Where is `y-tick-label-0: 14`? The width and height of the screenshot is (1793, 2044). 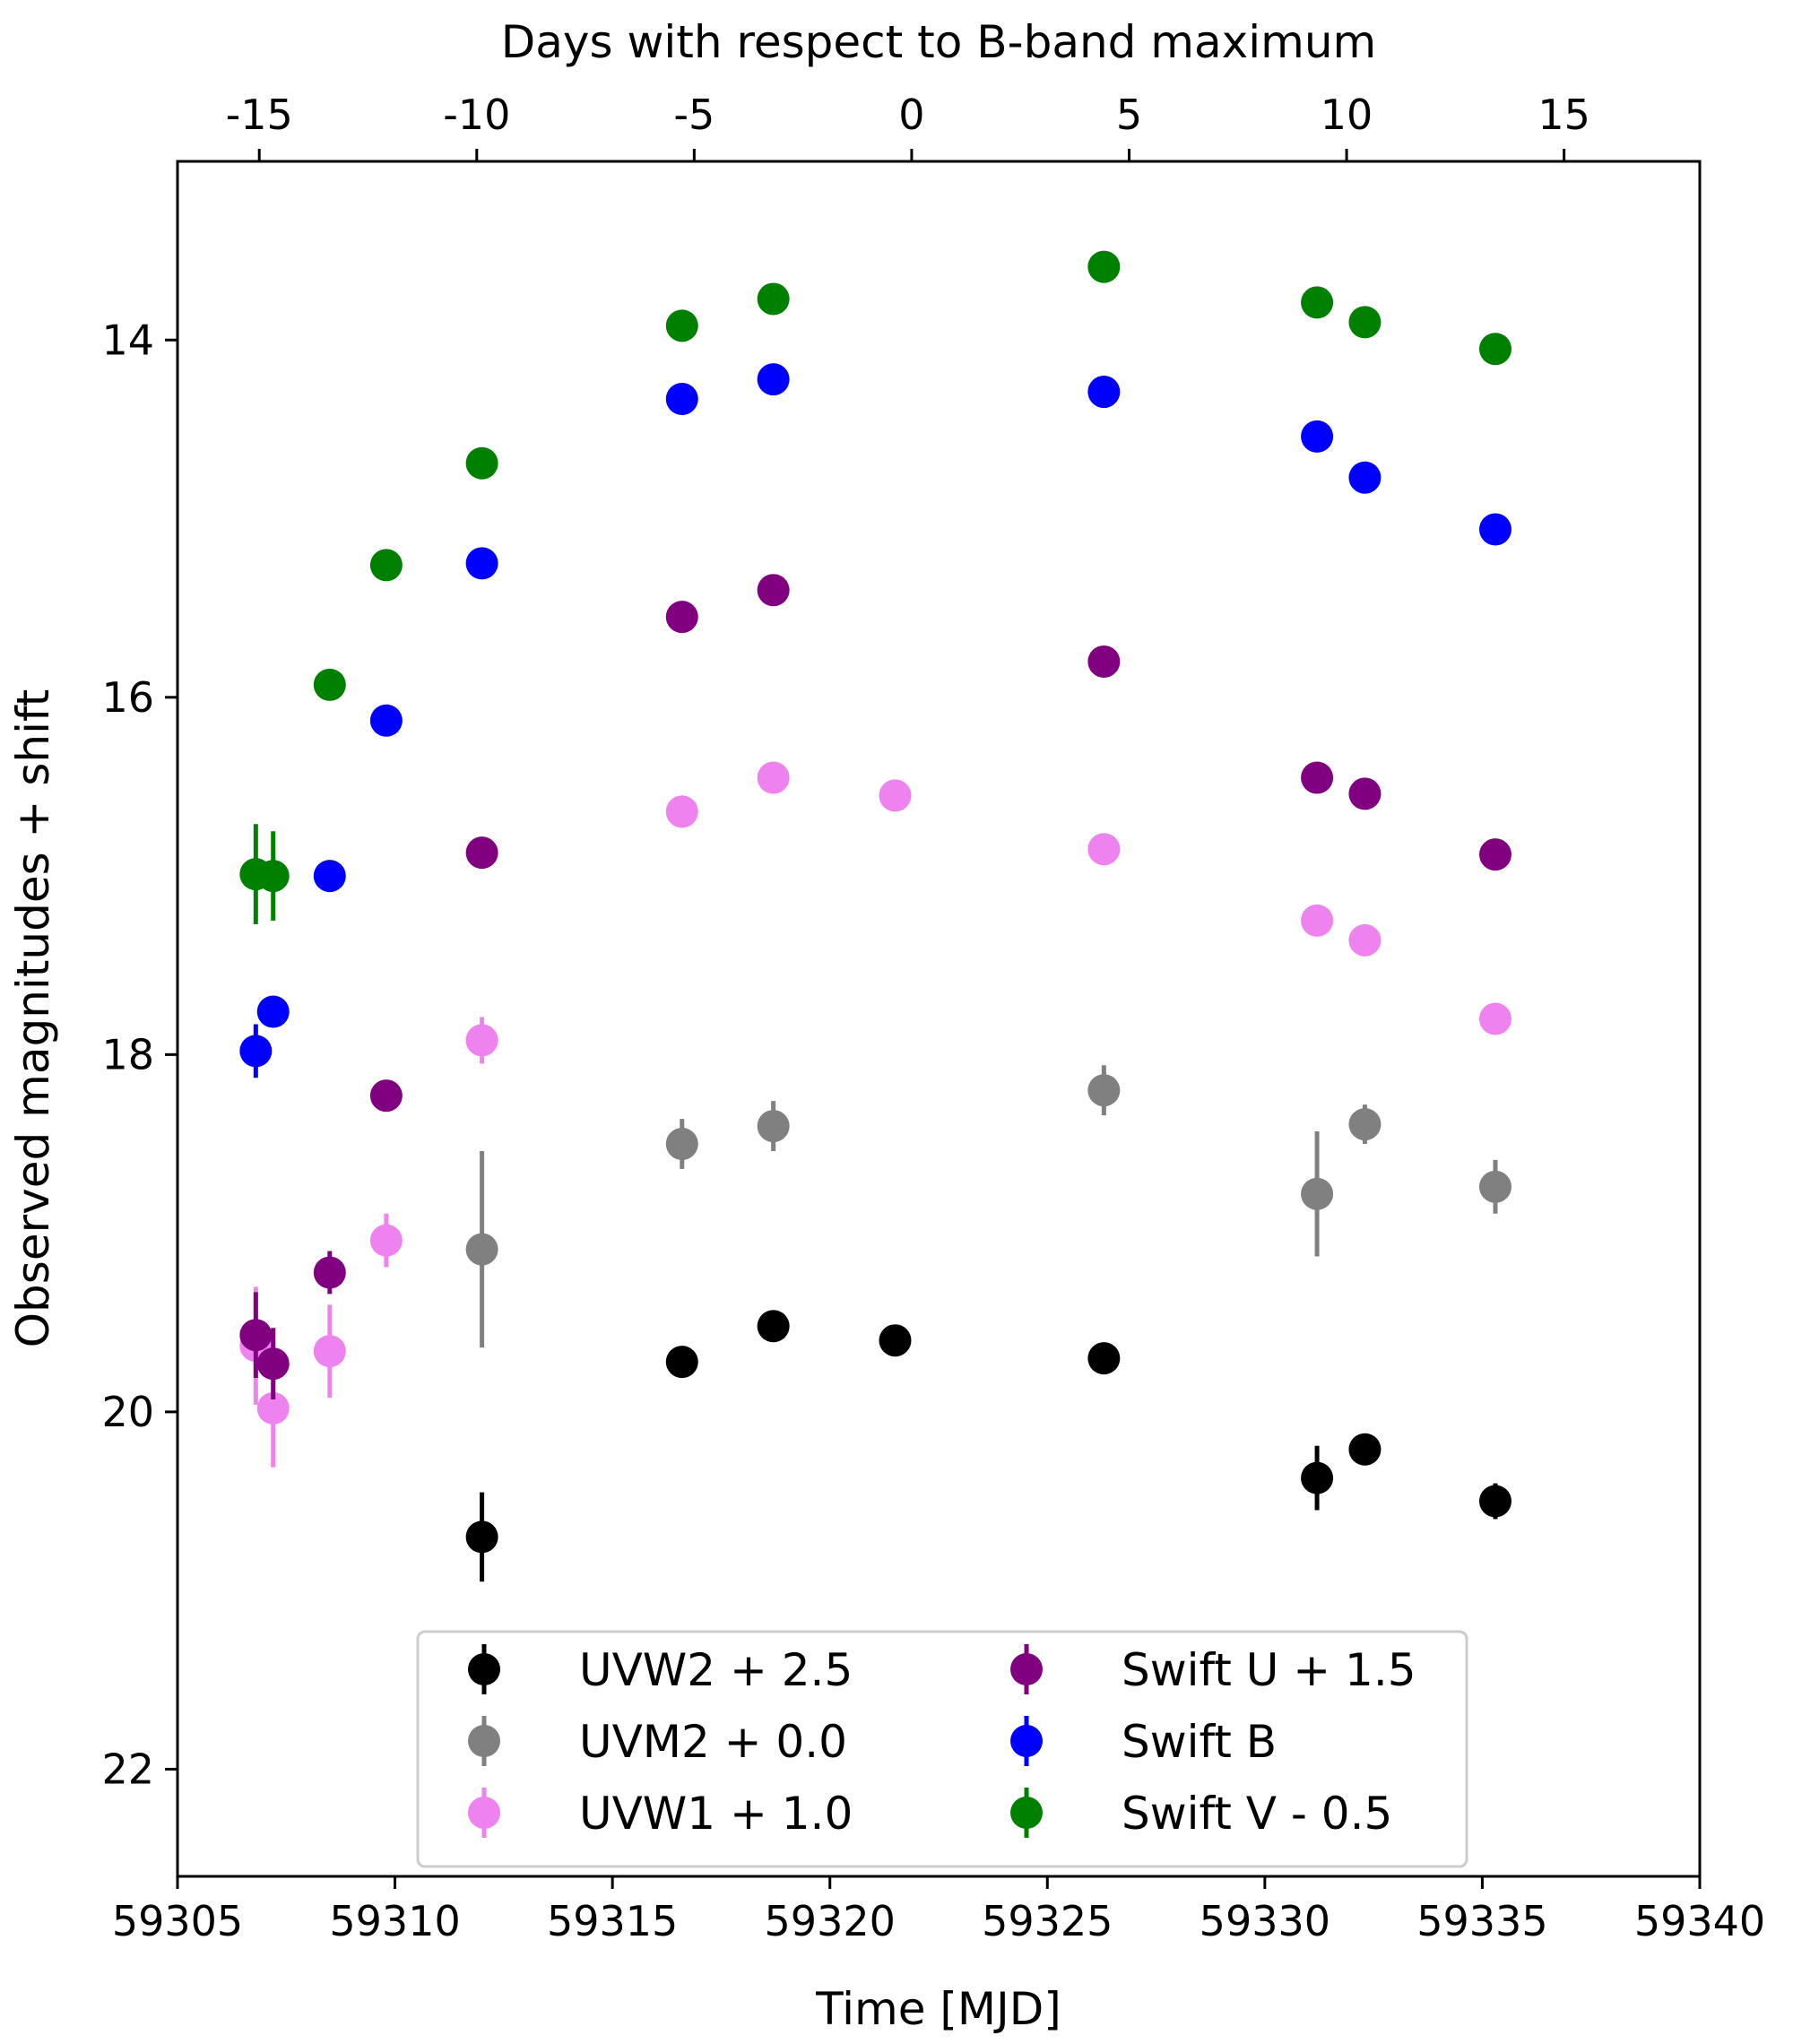
y-tick-label-0: 14 is located at coordinates (127, 340).